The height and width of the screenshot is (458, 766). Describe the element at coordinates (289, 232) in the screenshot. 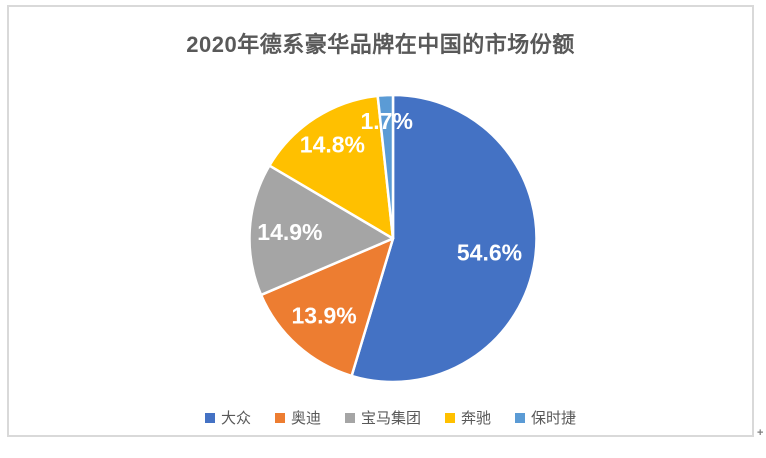

I see `data-label-2: 14.9%` at that location.